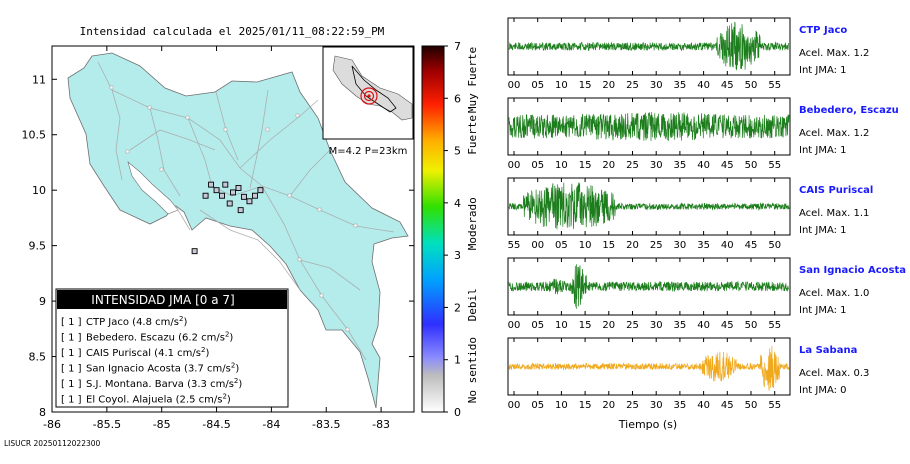  Describe the element at coordinates (42, 301) in the screenshot. I see `map-ytick-label: 9` at that location.